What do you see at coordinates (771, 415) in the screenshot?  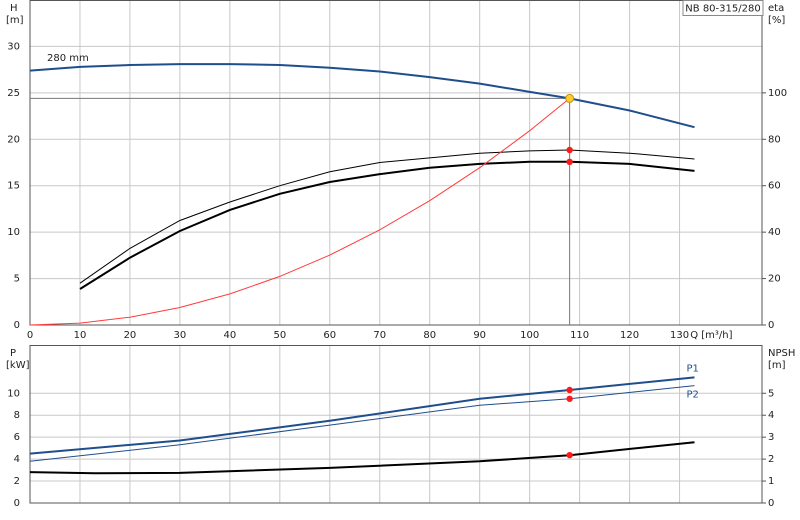 I see `y2-tick-label: 4` at bounding box center [771, 415].